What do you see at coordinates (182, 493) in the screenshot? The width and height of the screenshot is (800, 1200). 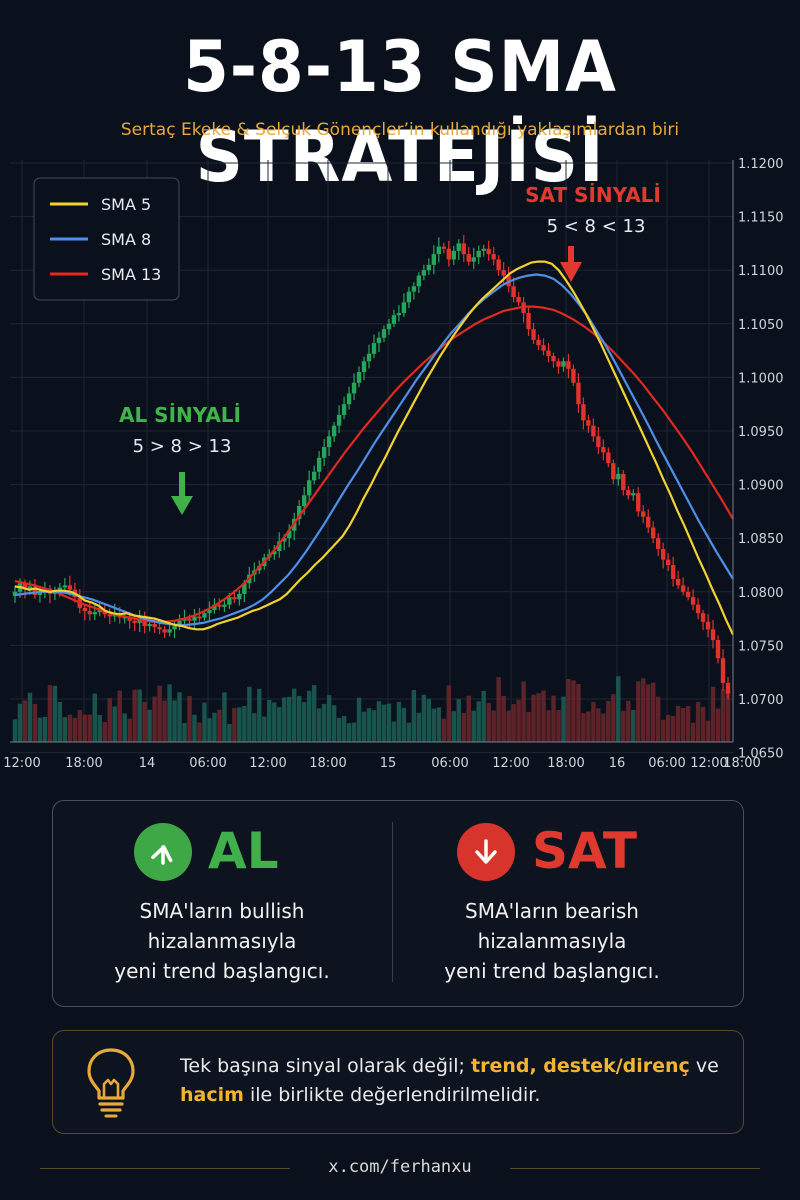 I see `arrow-down-green-icon` at bounding box center [182, 493].